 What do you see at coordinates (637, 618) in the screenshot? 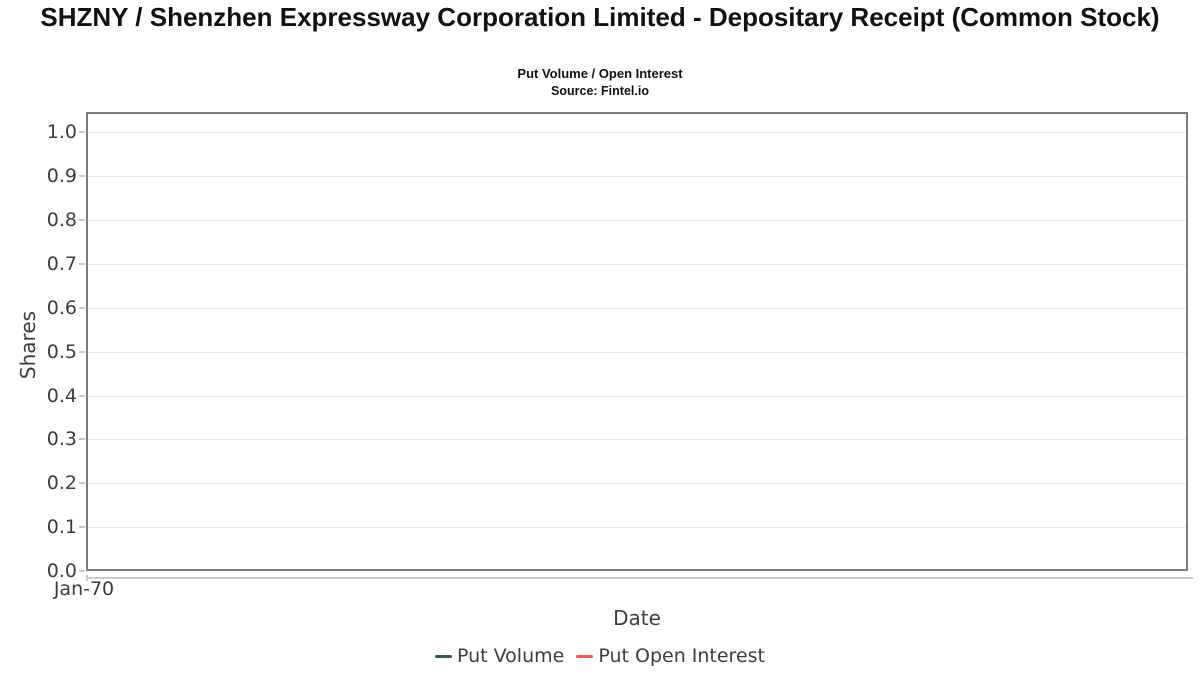
I see `x-axis-title: Date` at bounding box center [637, 618].